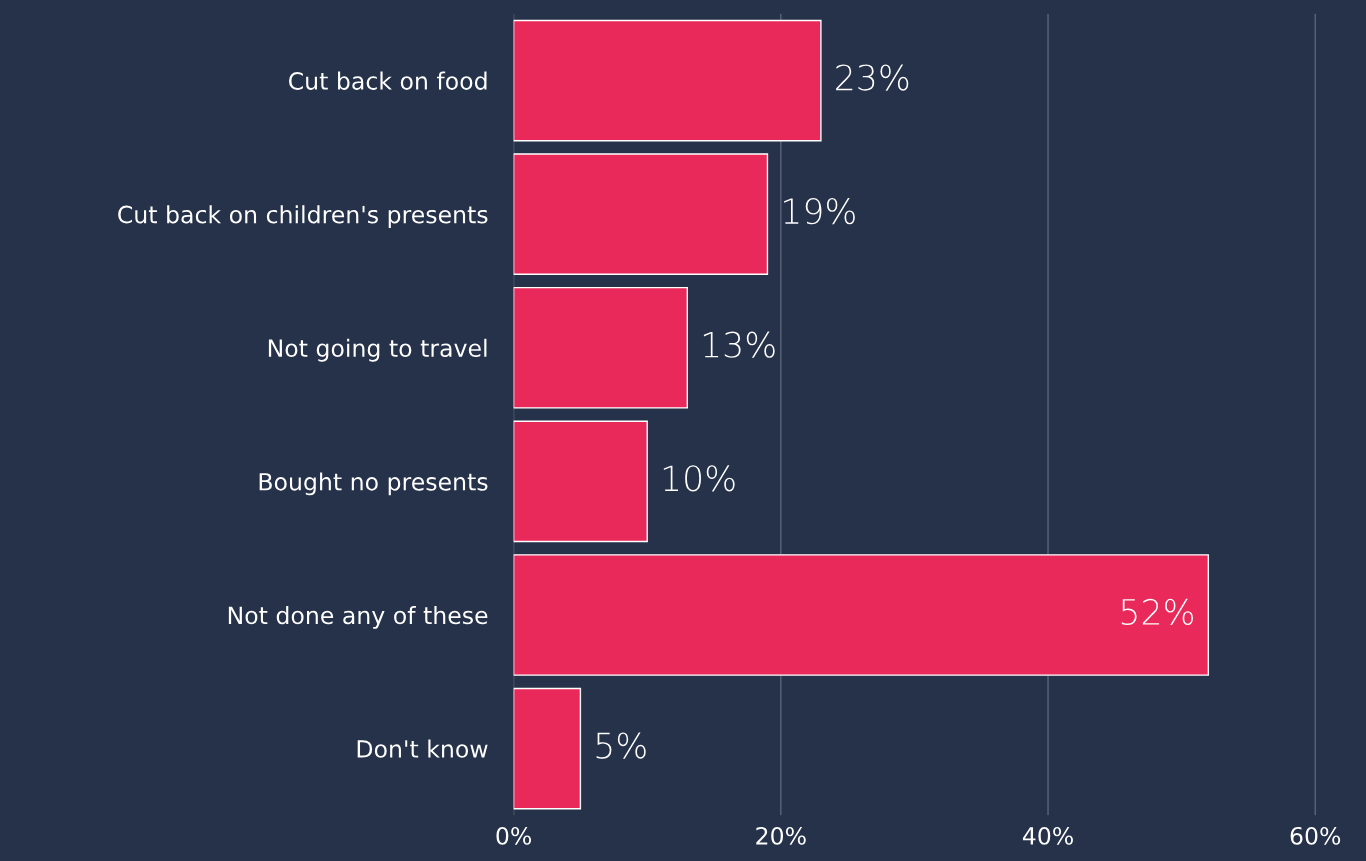  Describe the element at coordinates (621, 745) in the screenshot. I see `data-label: 5%` at that location.